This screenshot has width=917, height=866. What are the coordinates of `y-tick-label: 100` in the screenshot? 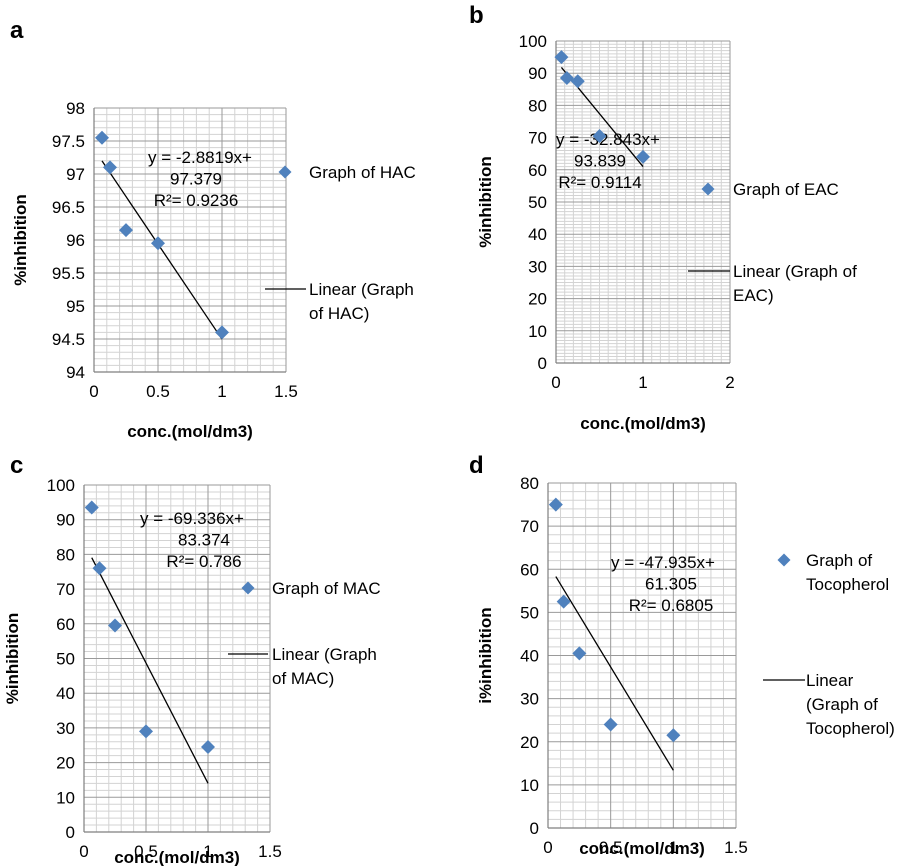 It's located at (533, 41).